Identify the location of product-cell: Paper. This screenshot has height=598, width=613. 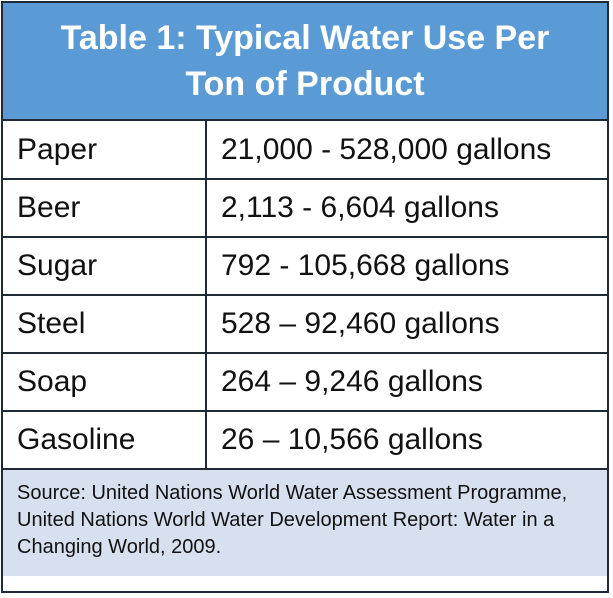
(105, 150).